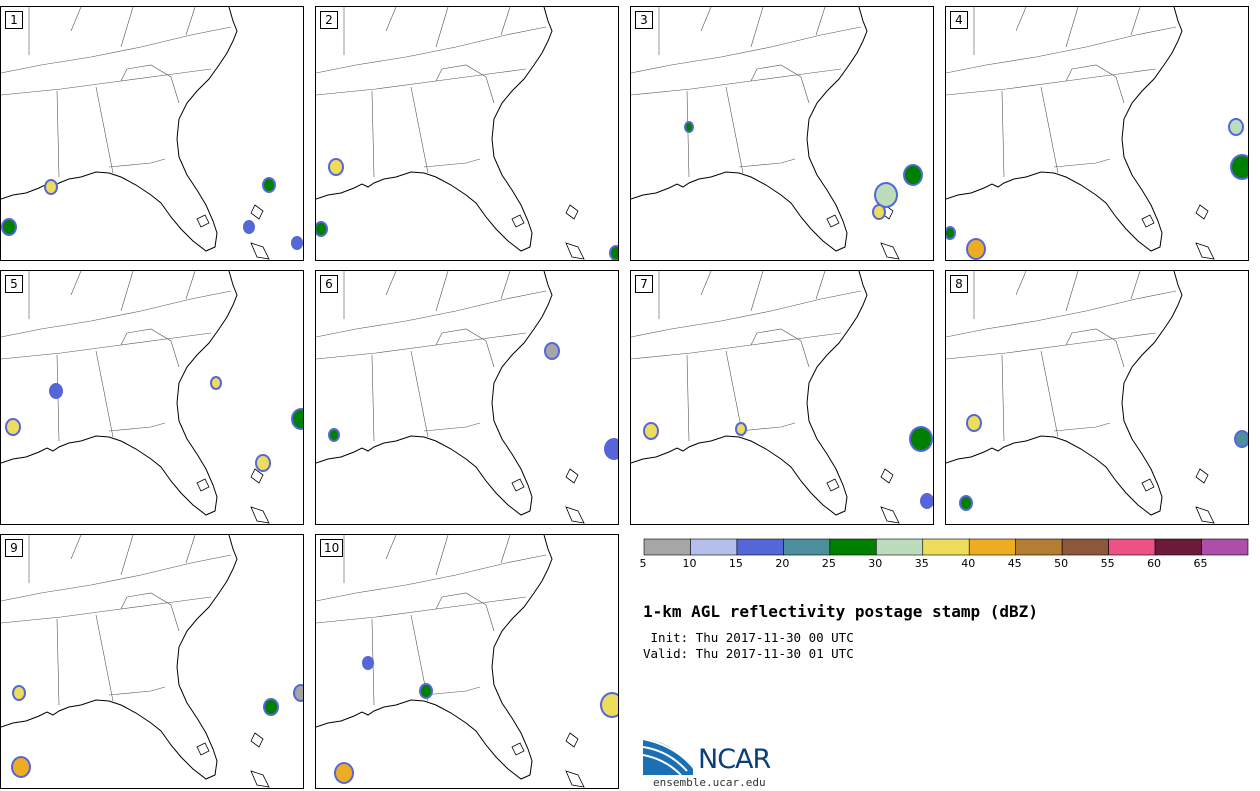  Describe the element at coordinates (734, 759) in the screenshot. I see `ncar-logo-text: NCAR` at that location.